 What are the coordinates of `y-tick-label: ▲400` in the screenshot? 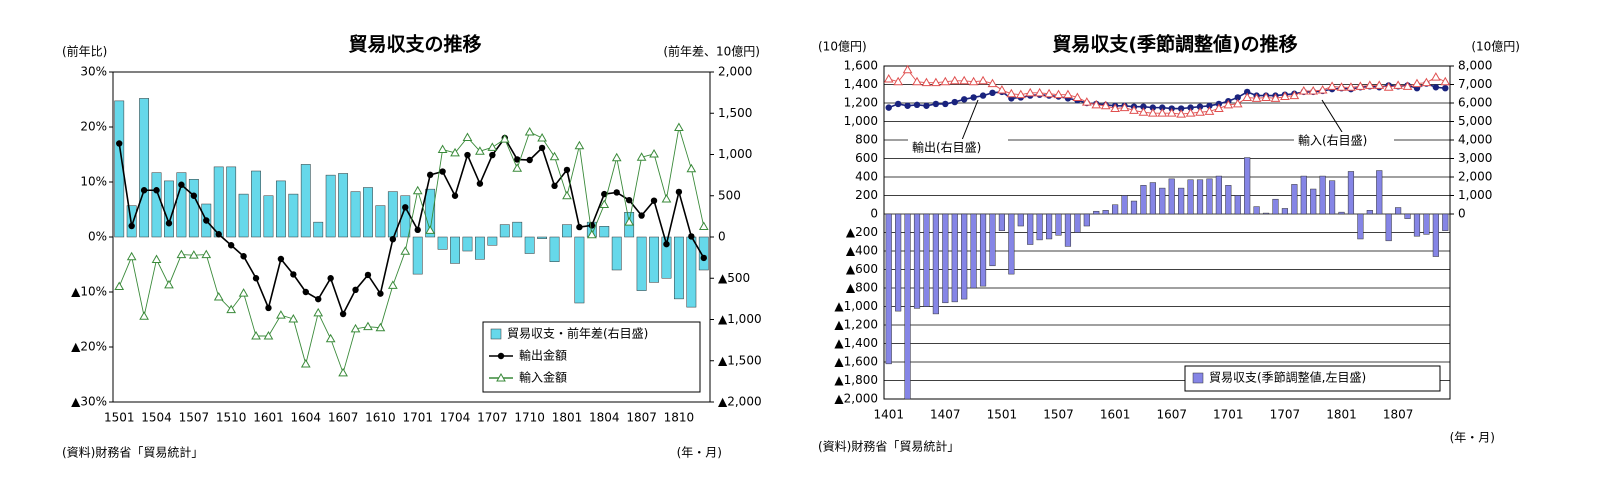 It's located at (862, 251).